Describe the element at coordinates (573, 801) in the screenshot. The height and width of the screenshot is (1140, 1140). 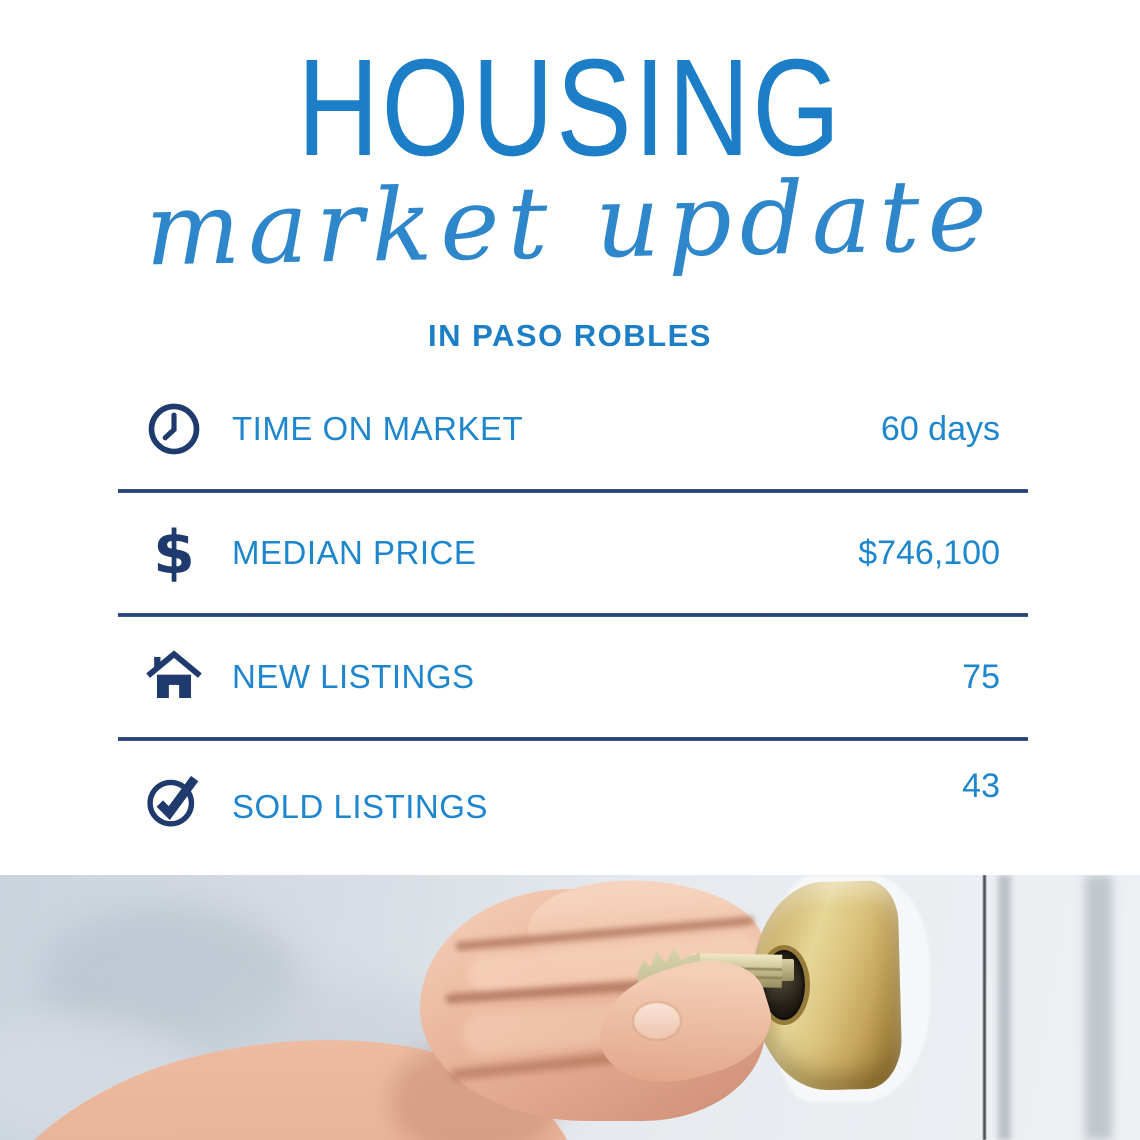
I see `stat-row-sold-listings: SOLD LISTINGS 43` at that location.